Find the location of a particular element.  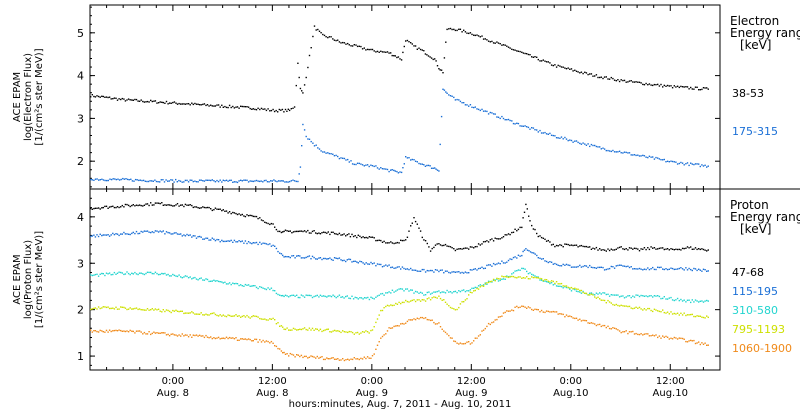

legend-entry: 1060-1900 is located at coordinates (762, 348).